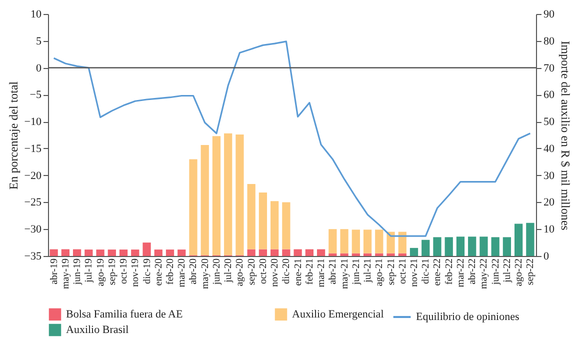  I want to click on x-tick-label: abr-21, so click(333, 271).